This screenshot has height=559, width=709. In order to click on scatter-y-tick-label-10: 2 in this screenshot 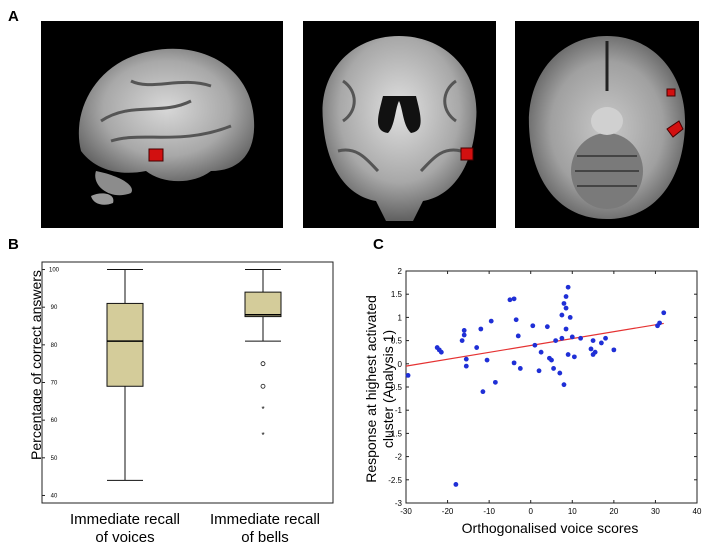, I will do `click(400, 271)`.